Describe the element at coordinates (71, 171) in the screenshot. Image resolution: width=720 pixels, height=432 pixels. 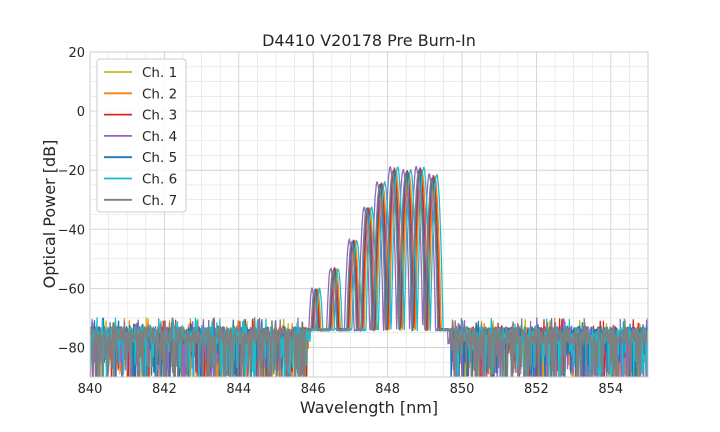
I see `y-tick-label: −20` at that location.